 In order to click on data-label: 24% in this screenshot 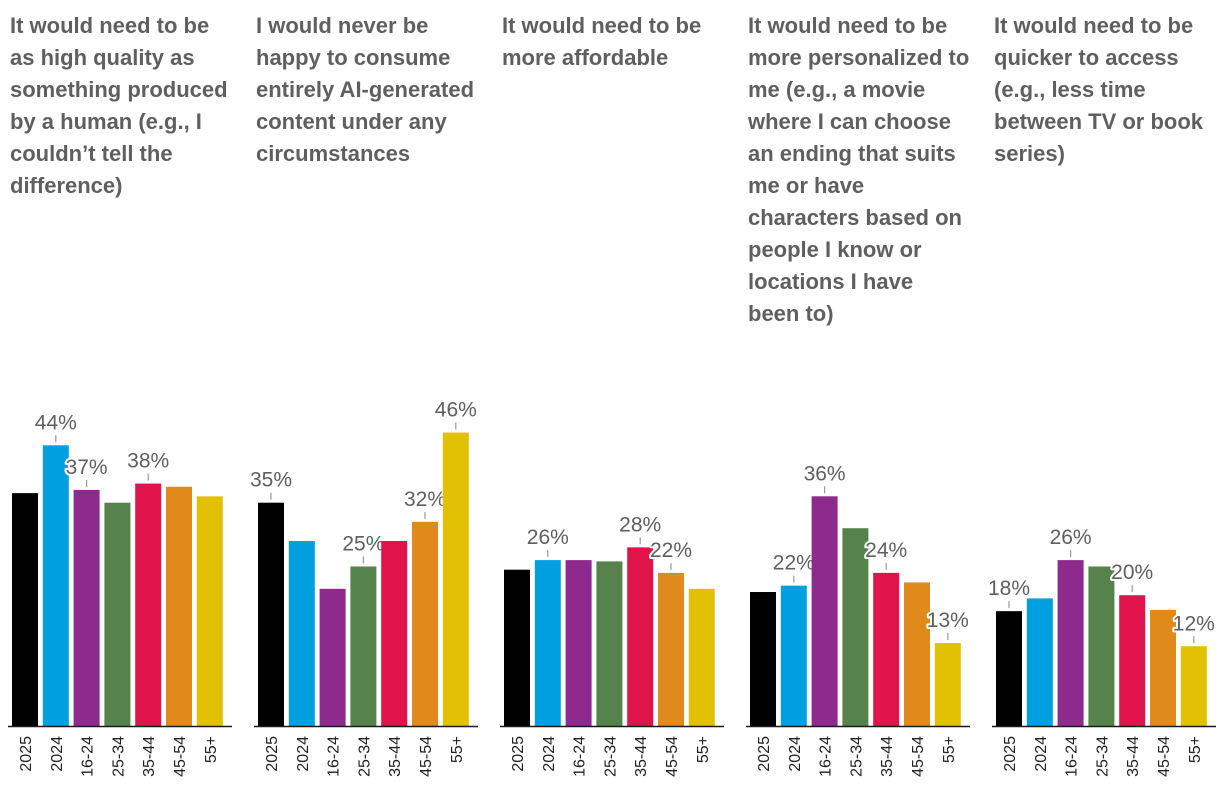, I will do `click(886, 550)`.